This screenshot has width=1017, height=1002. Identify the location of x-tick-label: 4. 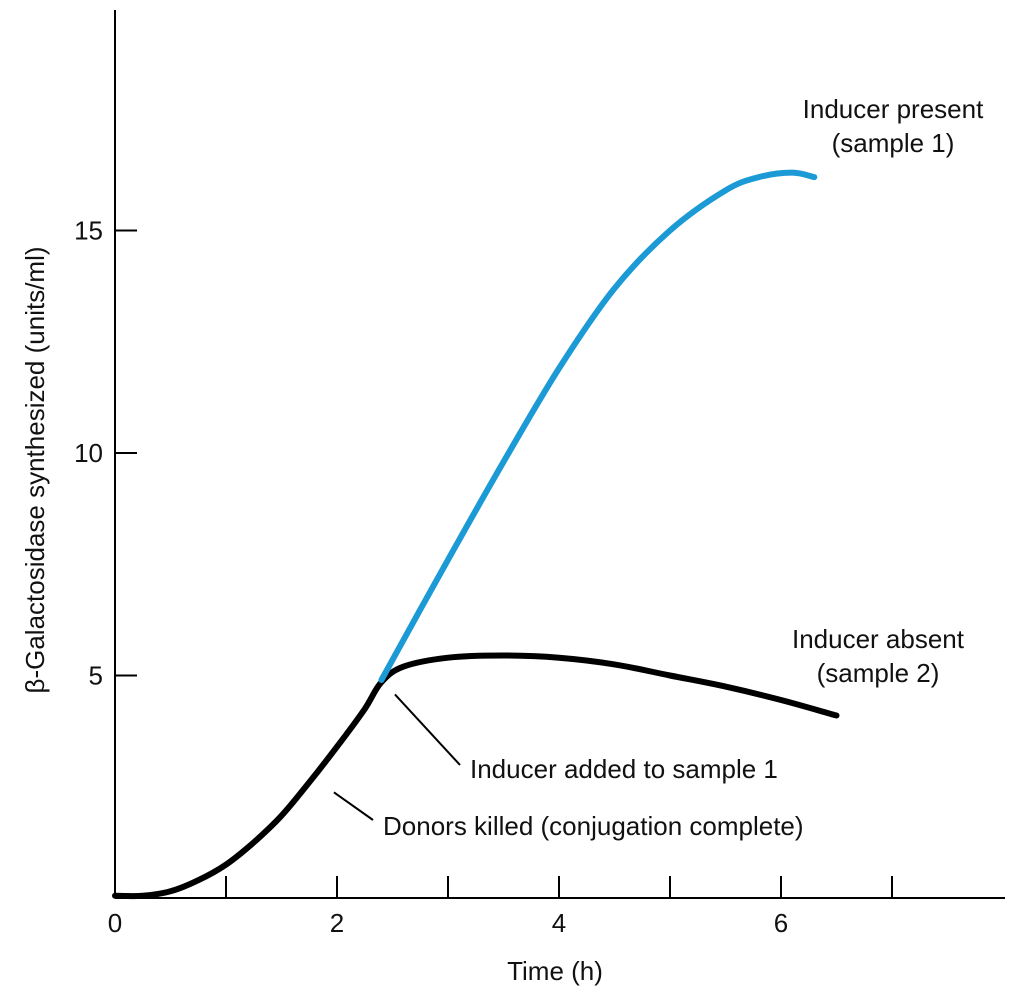
(559, 923).